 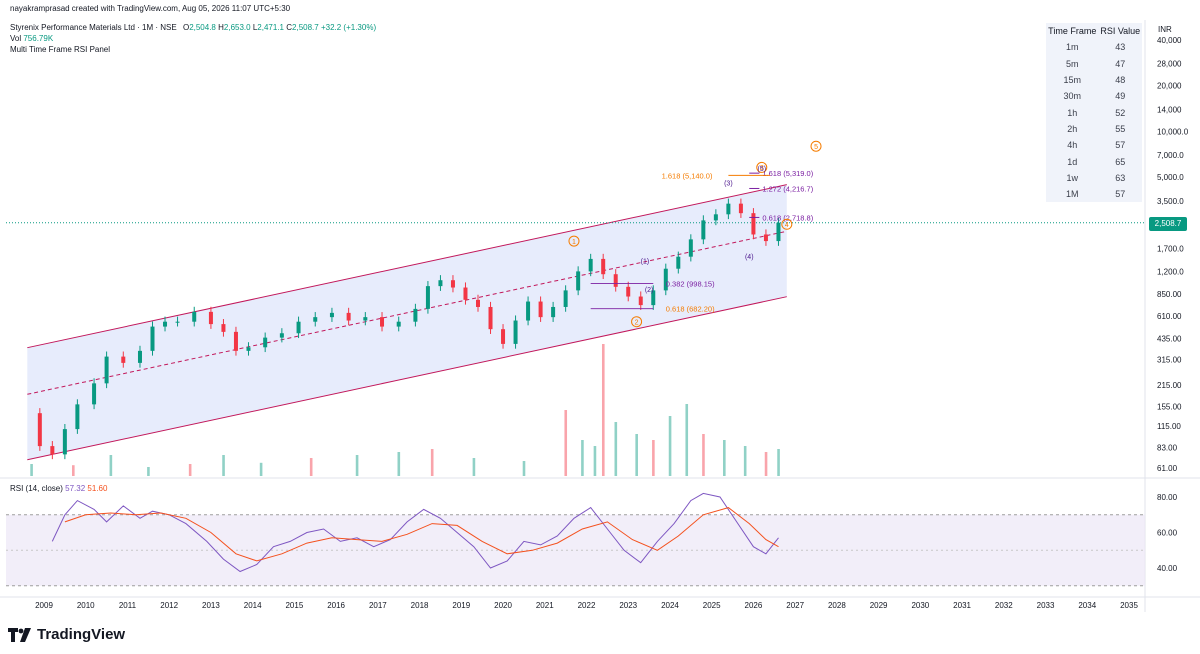 I want to click on price-axis-tick: 83.00, so click(x=1167, y=448).